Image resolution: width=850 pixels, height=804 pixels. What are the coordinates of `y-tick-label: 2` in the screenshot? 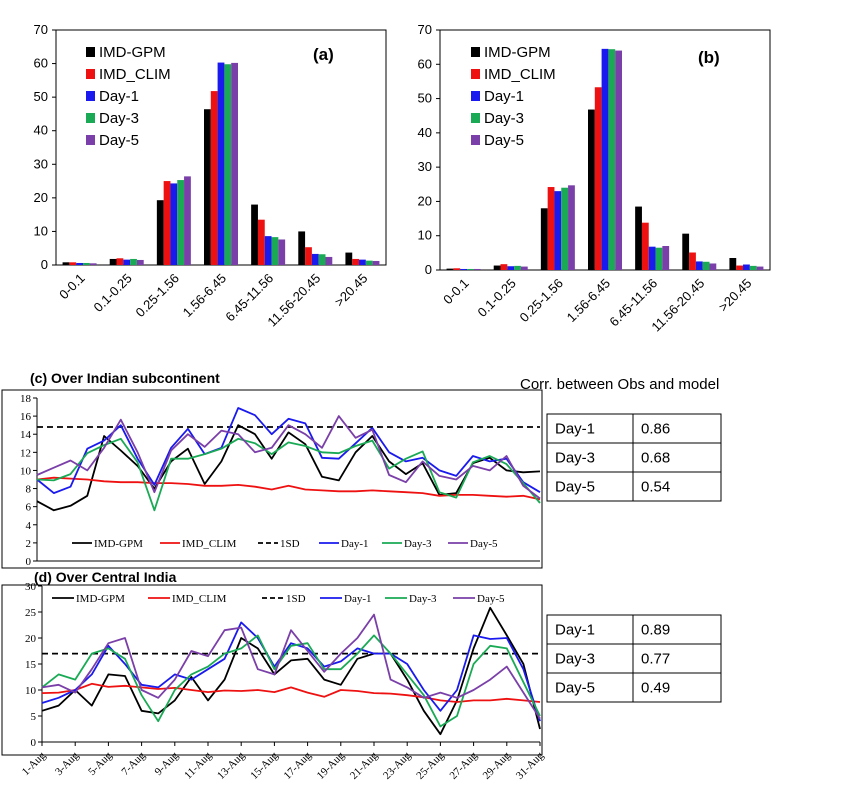 It's located at (29, 544).